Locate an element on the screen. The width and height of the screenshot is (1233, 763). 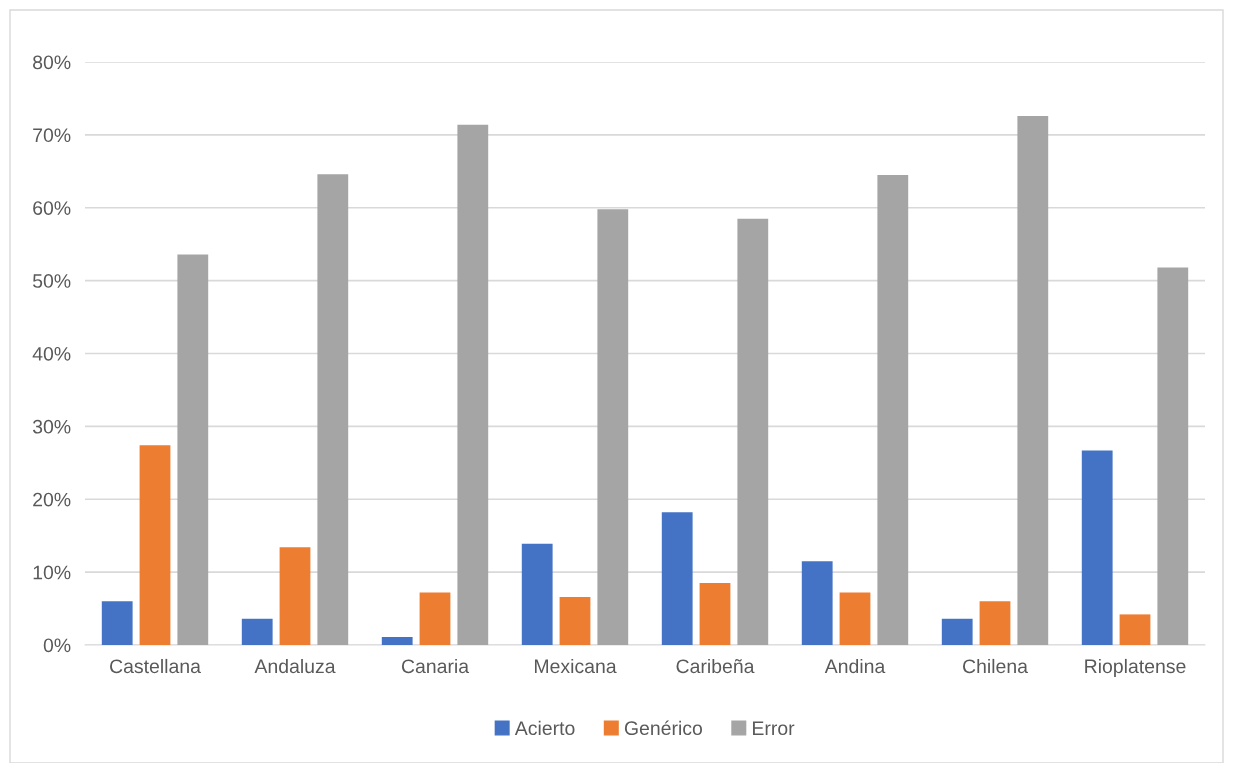
x-tick-label: Mexicana is located at coordinates (575, 666).